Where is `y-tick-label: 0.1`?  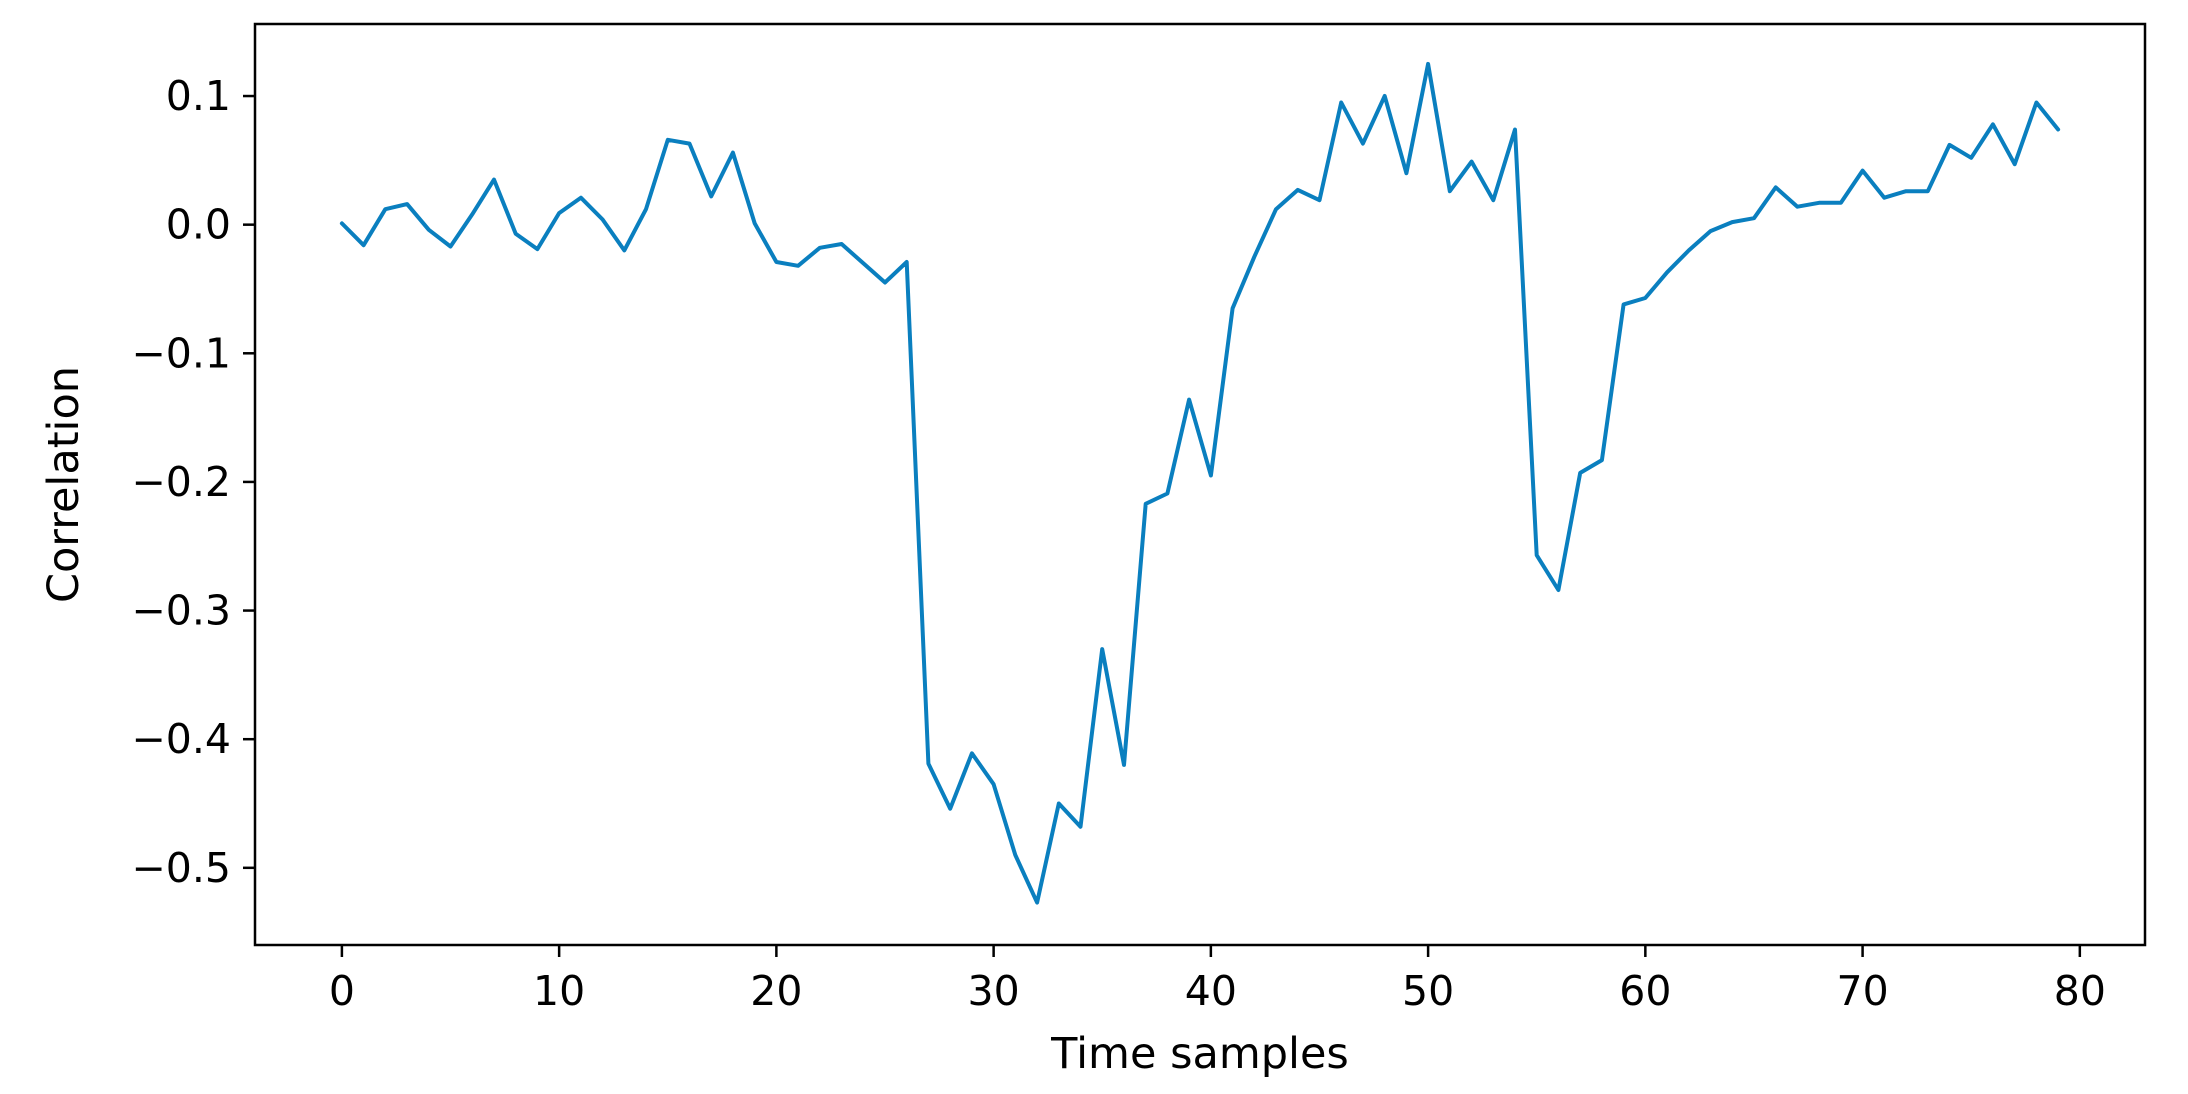
y-tick-label: 0.1 is located at coordinates (198, 96).